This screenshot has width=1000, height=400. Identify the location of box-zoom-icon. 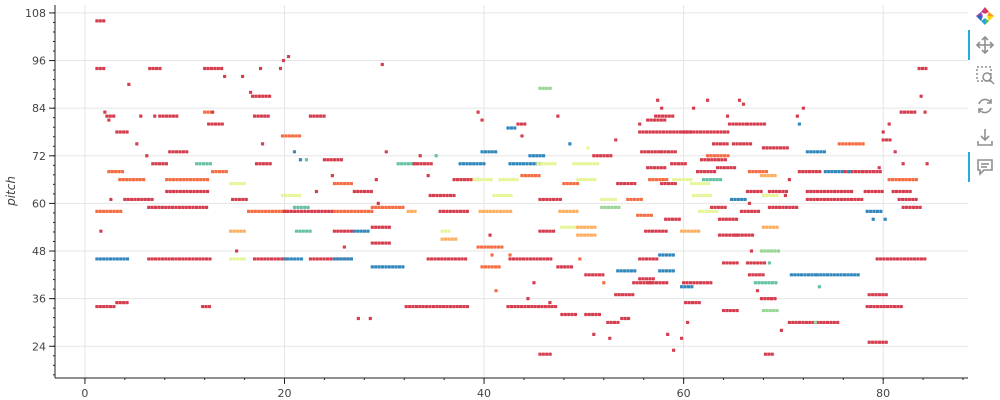
(985, 75).